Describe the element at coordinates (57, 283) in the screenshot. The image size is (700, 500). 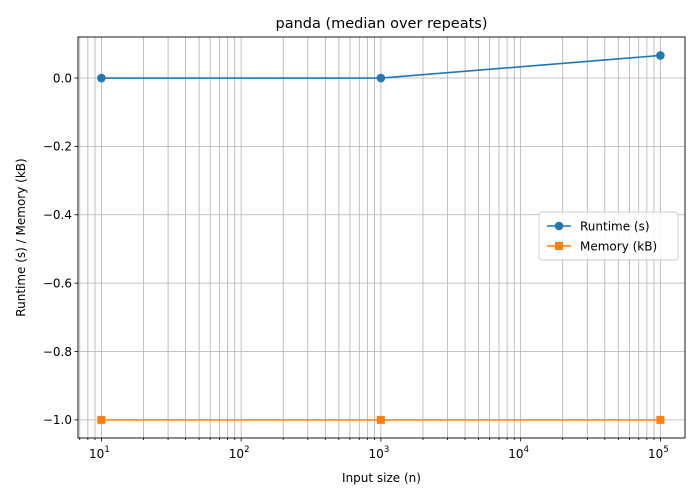
I see `y-tick-label: −0.6` at that location.